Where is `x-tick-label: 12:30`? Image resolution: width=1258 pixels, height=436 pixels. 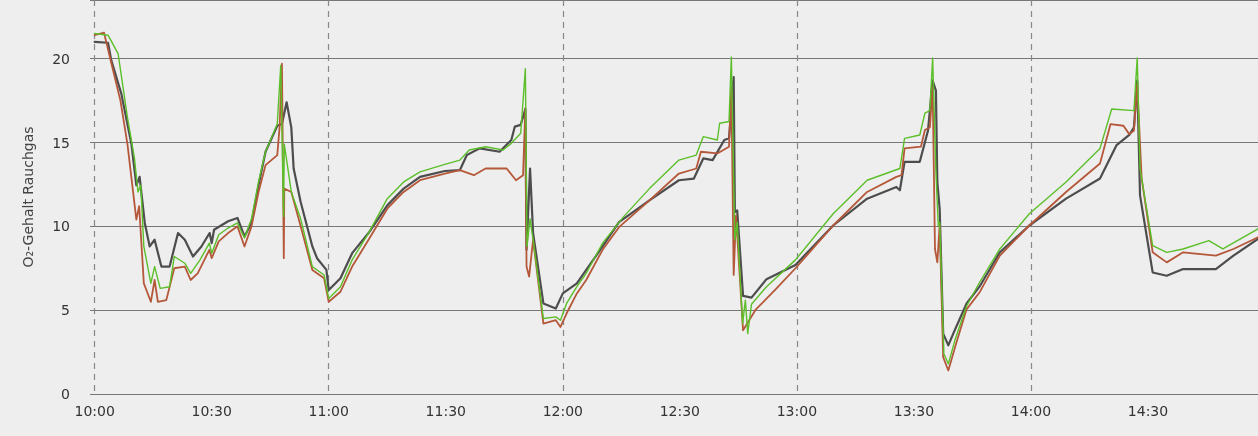
x-tick-label: 12:30 is located at coordinates (680, 411).